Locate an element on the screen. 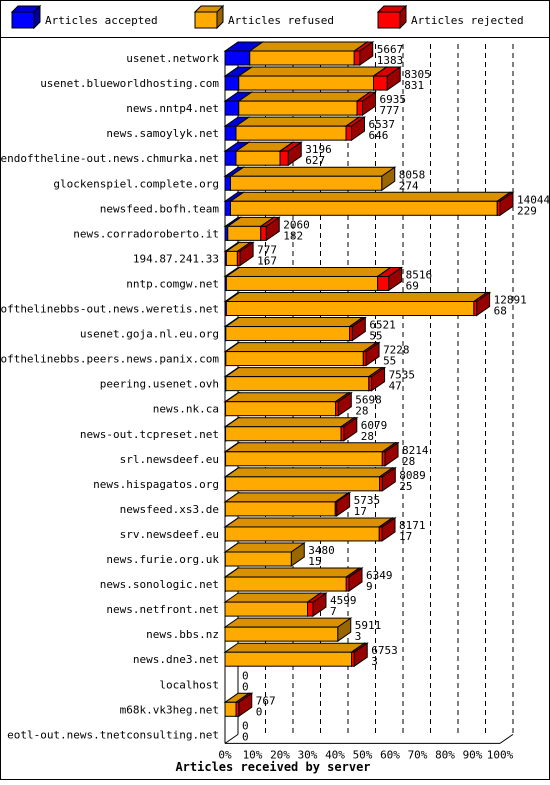 This screenshot has width=550, height=785. legend-swatch-articles-accepted is located at coordinates (26, 17).